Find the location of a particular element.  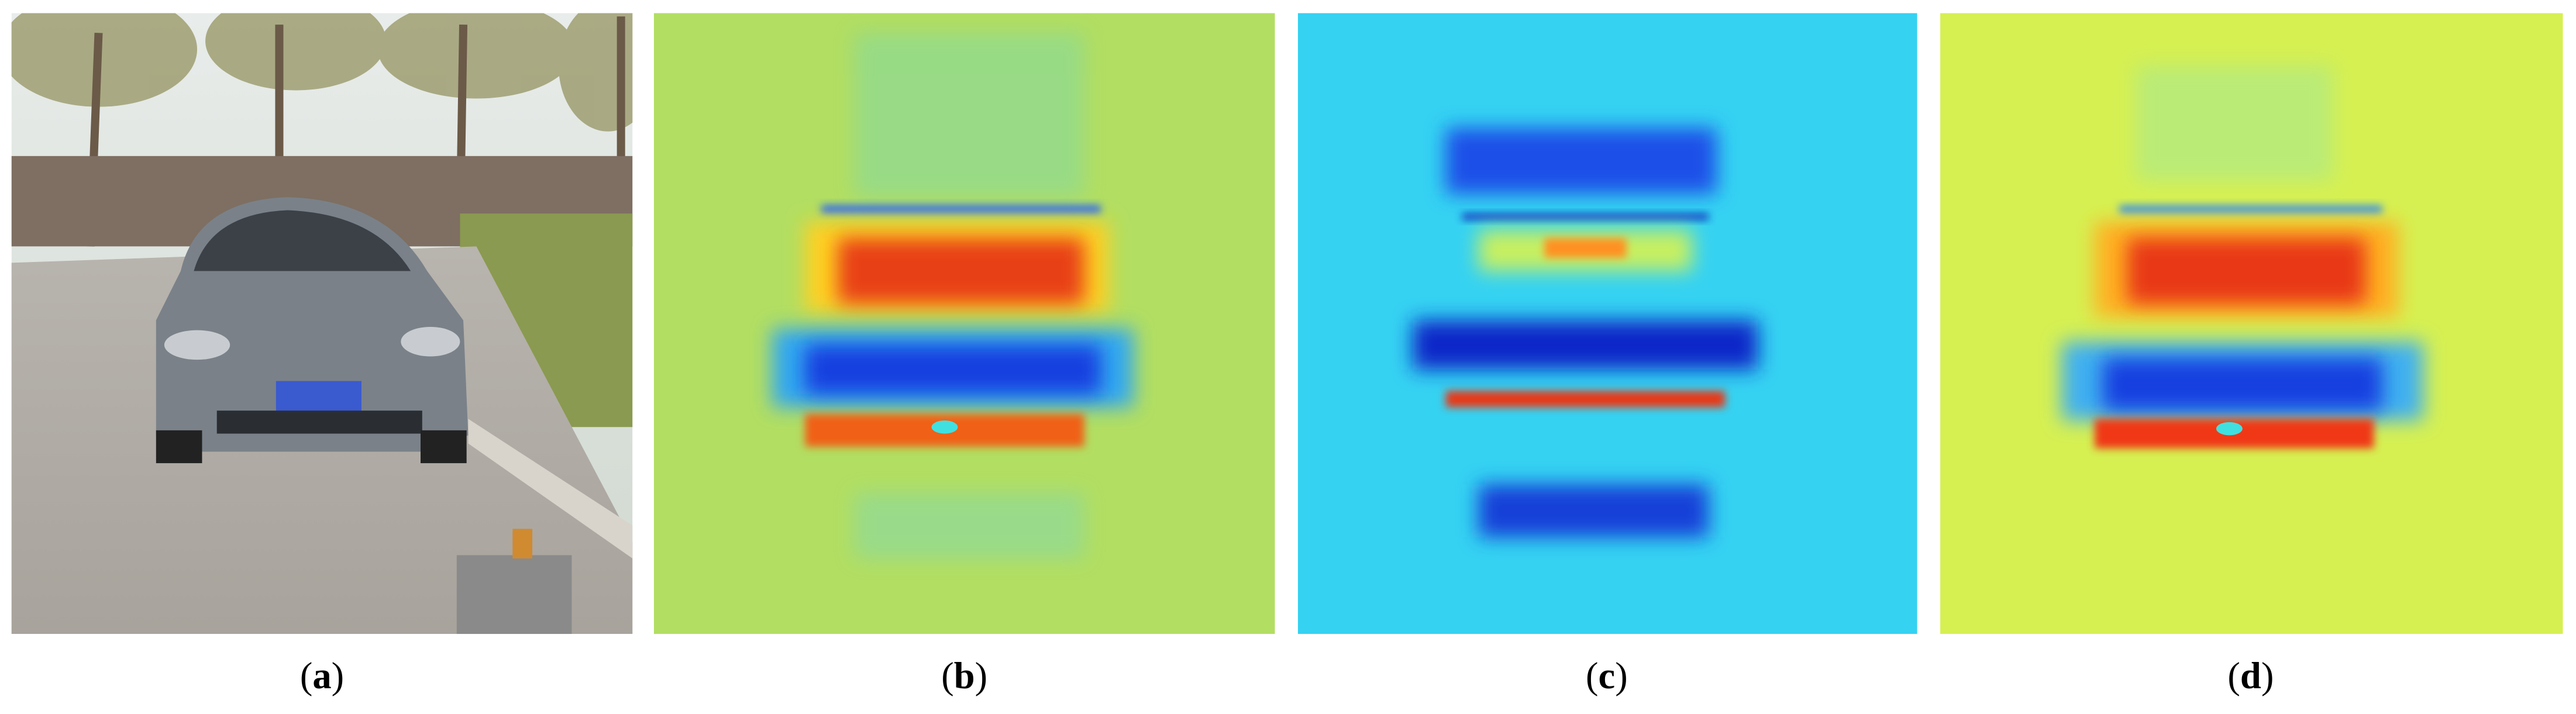

caption: (a) is located at coordinates (322, 675).